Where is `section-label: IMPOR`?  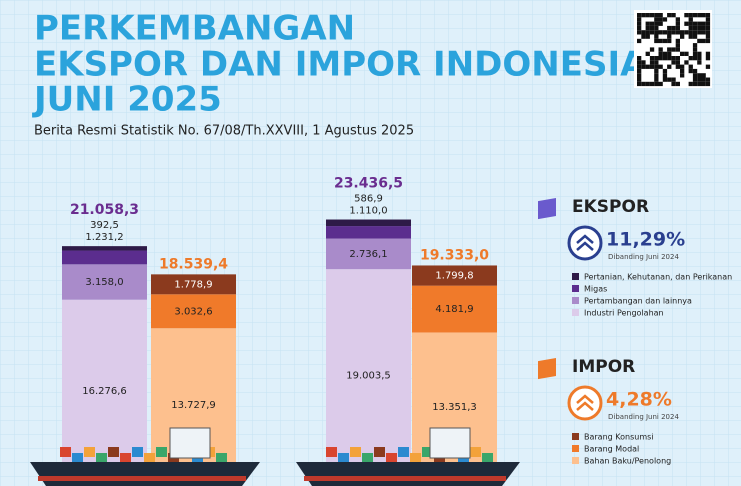
section-label: IMPOR is located at coordinates (603, 367).